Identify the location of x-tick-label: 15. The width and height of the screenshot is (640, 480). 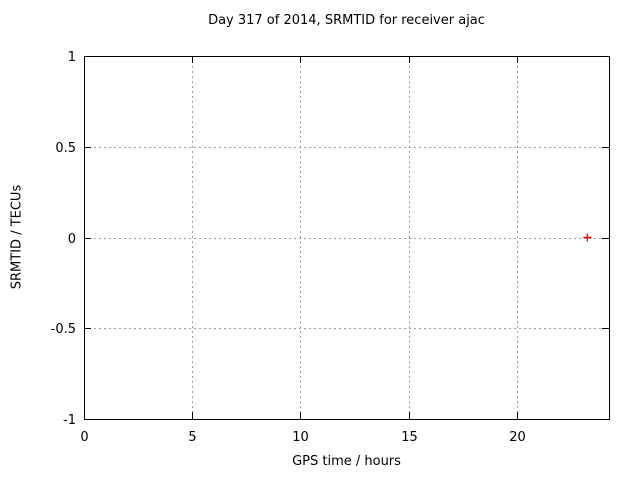
(409, 437).